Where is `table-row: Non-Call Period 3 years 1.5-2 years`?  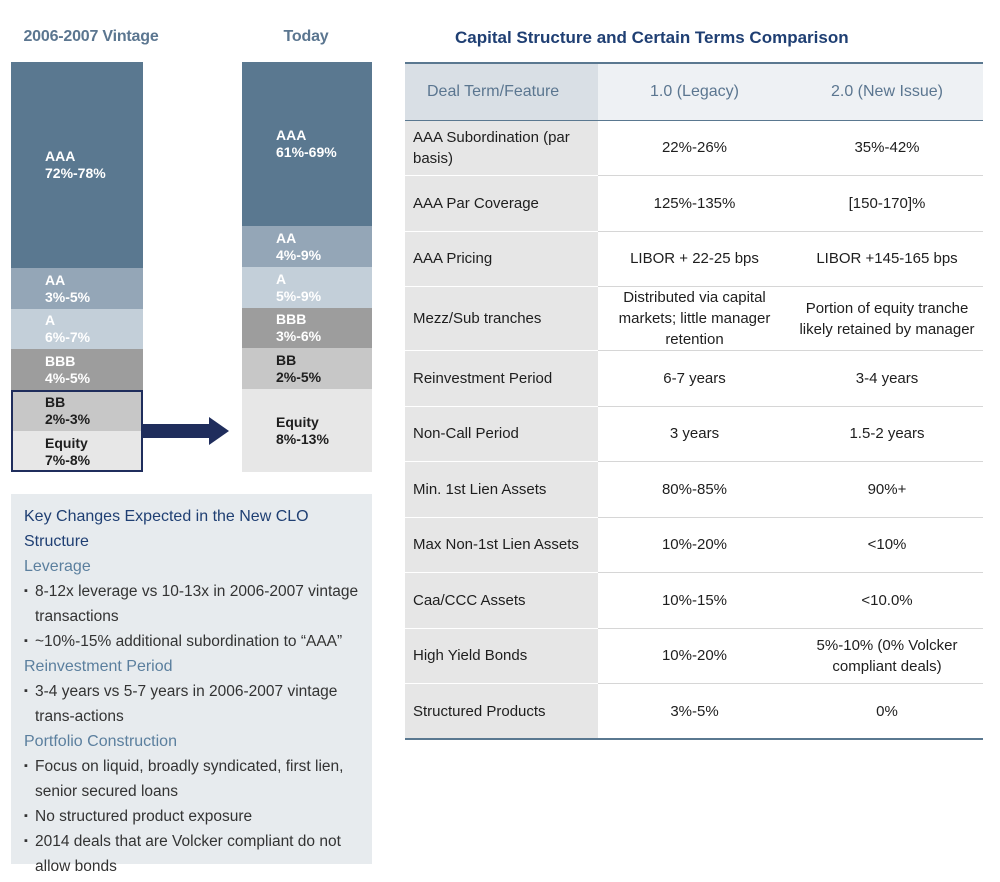
table-row: Non-Call Period 3 years 1.5-2 years is located at coordinates (694, 434).